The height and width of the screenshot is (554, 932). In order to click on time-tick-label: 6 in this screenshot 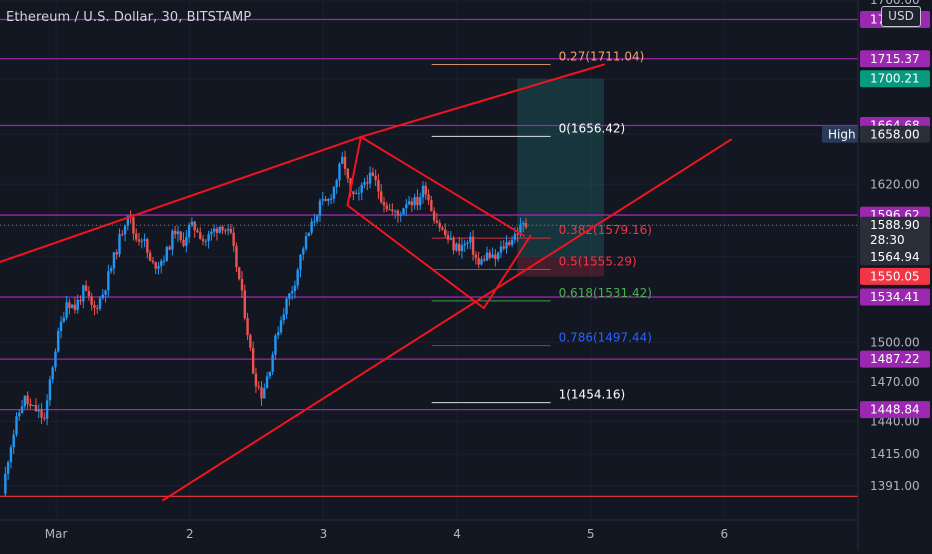, I will do `click(725, 534)`.